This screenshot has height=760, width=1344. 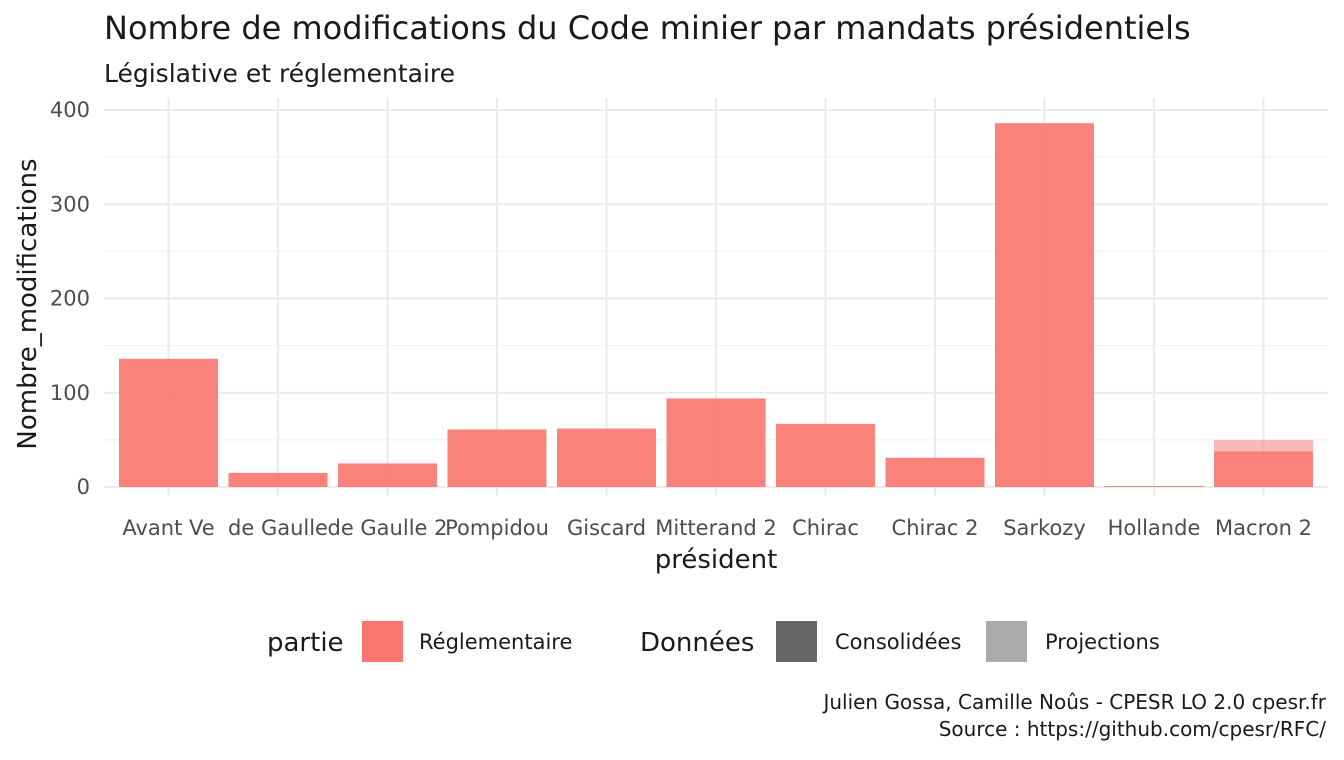 I want to click on x-tick-label: Chirac 2, so click(x=935, y=528).